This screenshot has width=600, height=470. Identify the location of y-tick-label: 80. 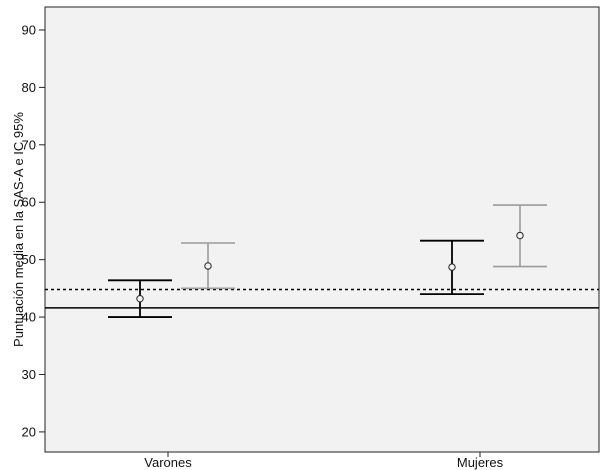
(29, 87).